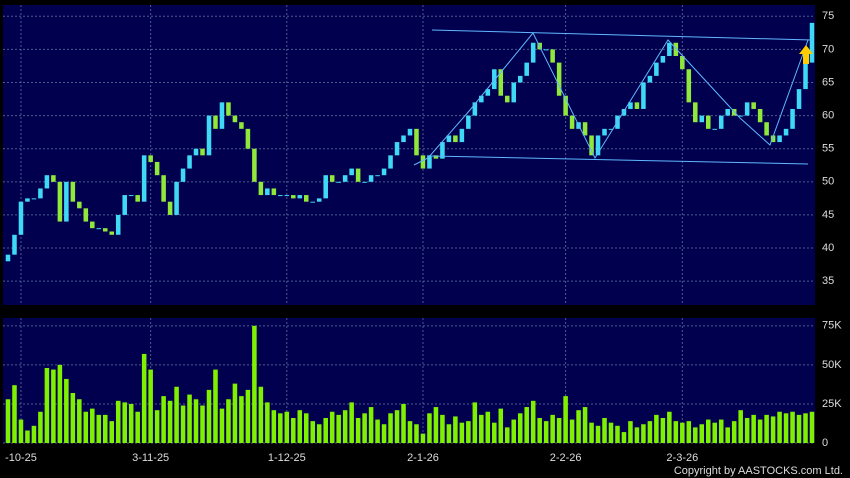  I want to click on y-tick-label: 55, so click(828, 149).